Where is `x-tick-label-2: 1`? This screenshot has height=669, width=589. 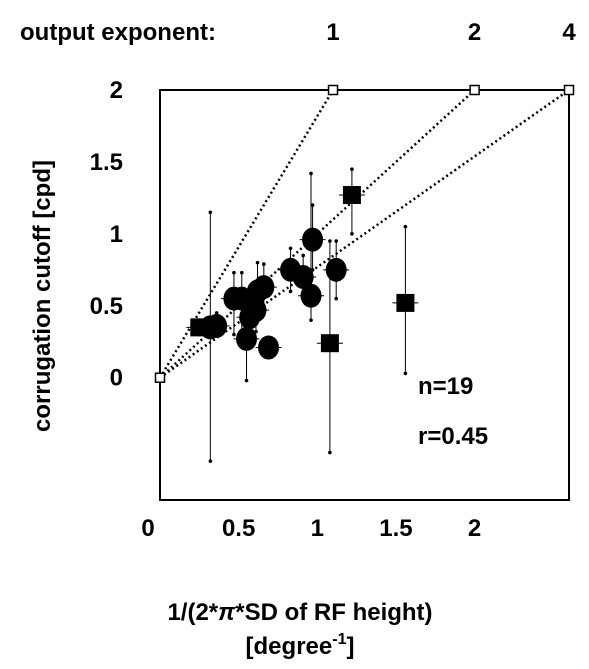 x-tick-label-2: 1 is located at coordinates (317, 528).